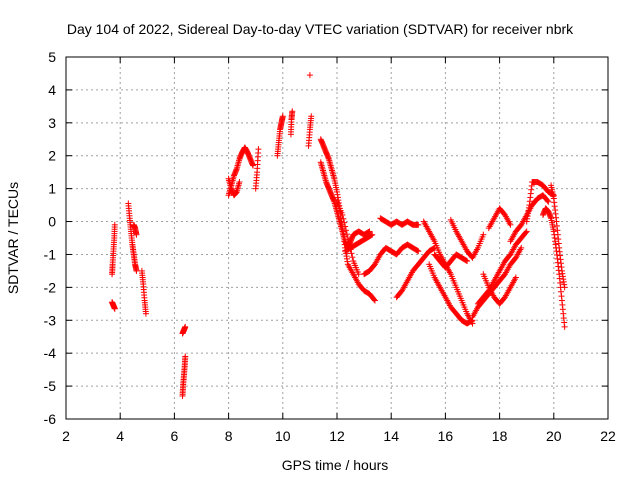  I want to click on x-tick-label: 6, so click(175, 436).